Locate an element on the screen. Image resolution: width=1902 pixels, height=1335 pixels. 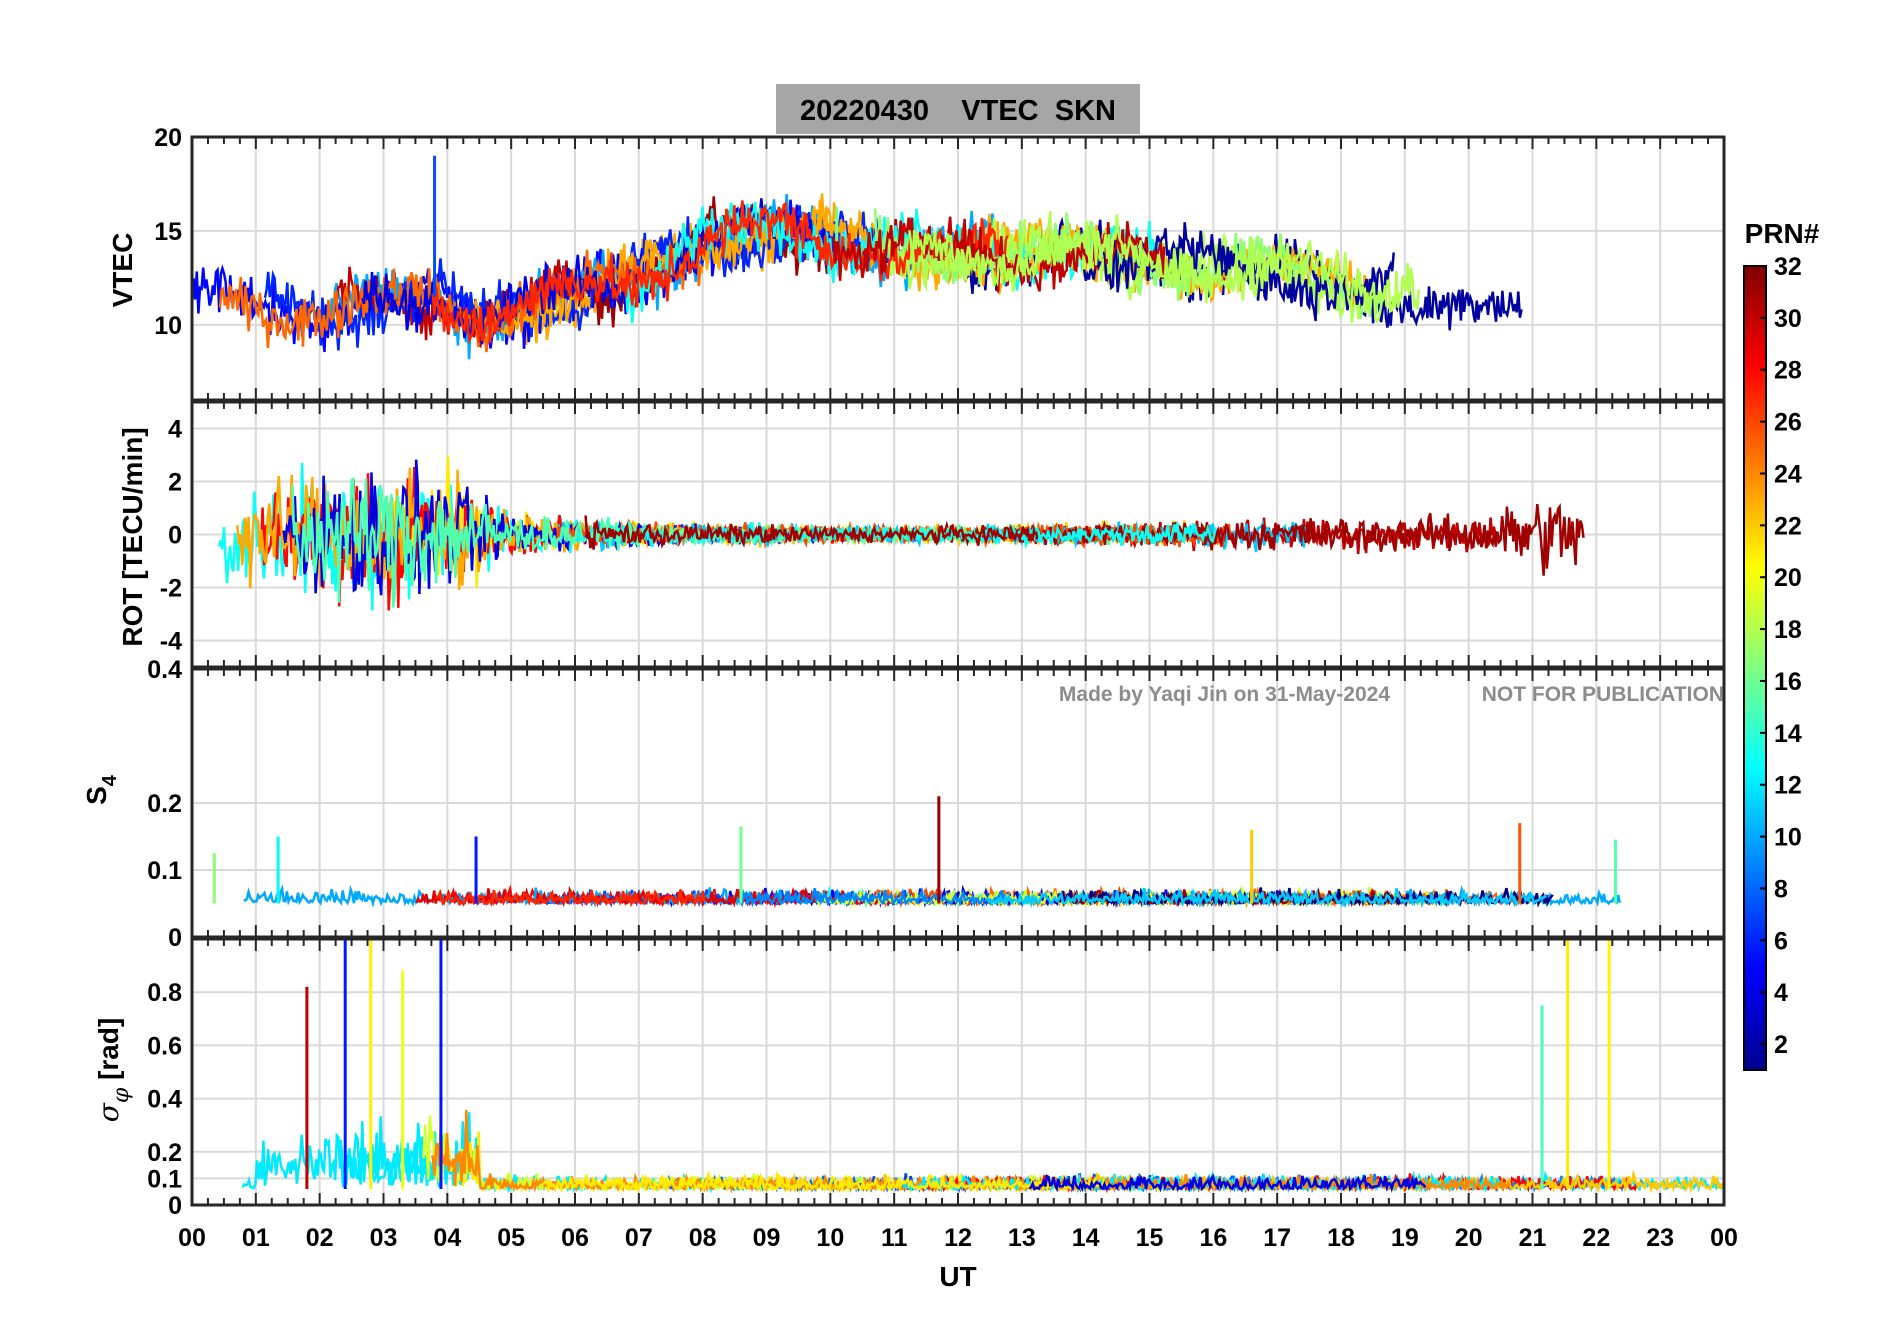
chart-title: 20220430 VTEC SKN is located at coordinates (958, 111).